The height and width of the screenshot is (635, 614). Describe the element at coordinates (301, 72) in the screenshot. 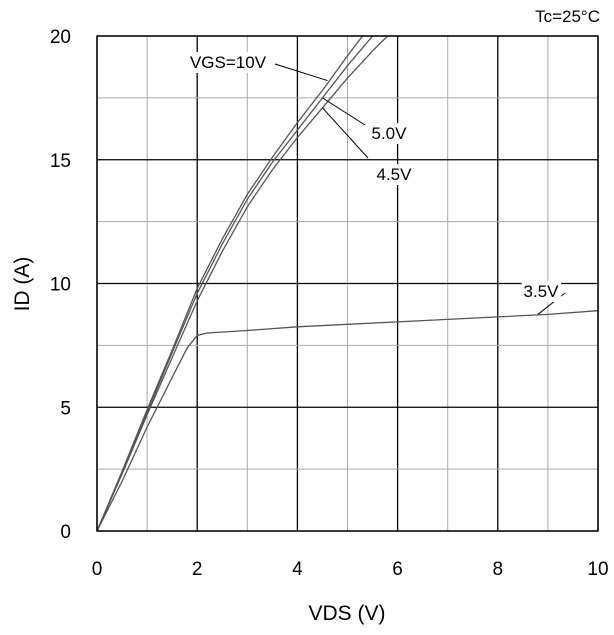

I see `annotation-leader-vgs-10v` at that location.